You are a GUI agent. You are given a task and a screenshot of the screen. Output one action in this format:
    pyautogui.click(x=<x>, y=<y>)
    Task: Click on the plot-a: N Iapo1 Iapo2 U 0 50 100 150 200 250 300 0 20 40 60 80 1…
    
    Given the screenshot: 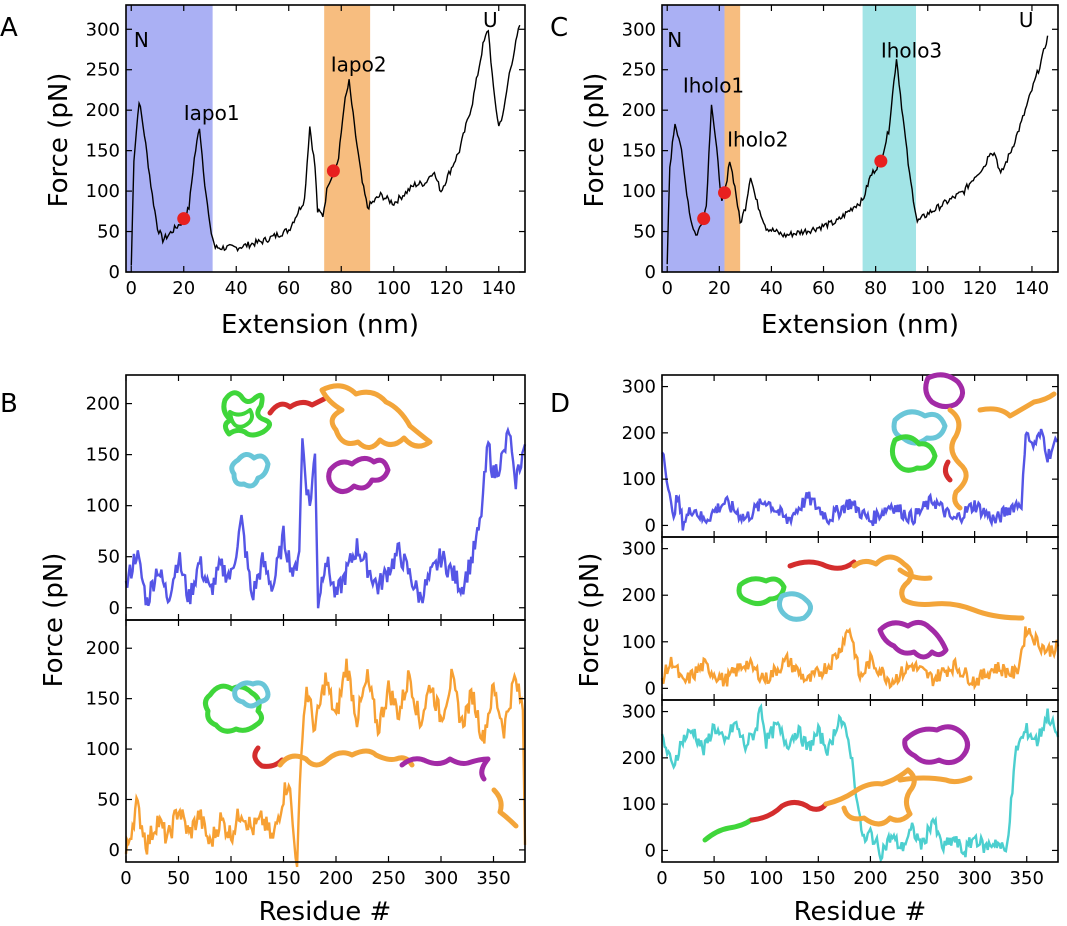 What is the action you would take?
    pyautogui.click(x=306, y=151)
    